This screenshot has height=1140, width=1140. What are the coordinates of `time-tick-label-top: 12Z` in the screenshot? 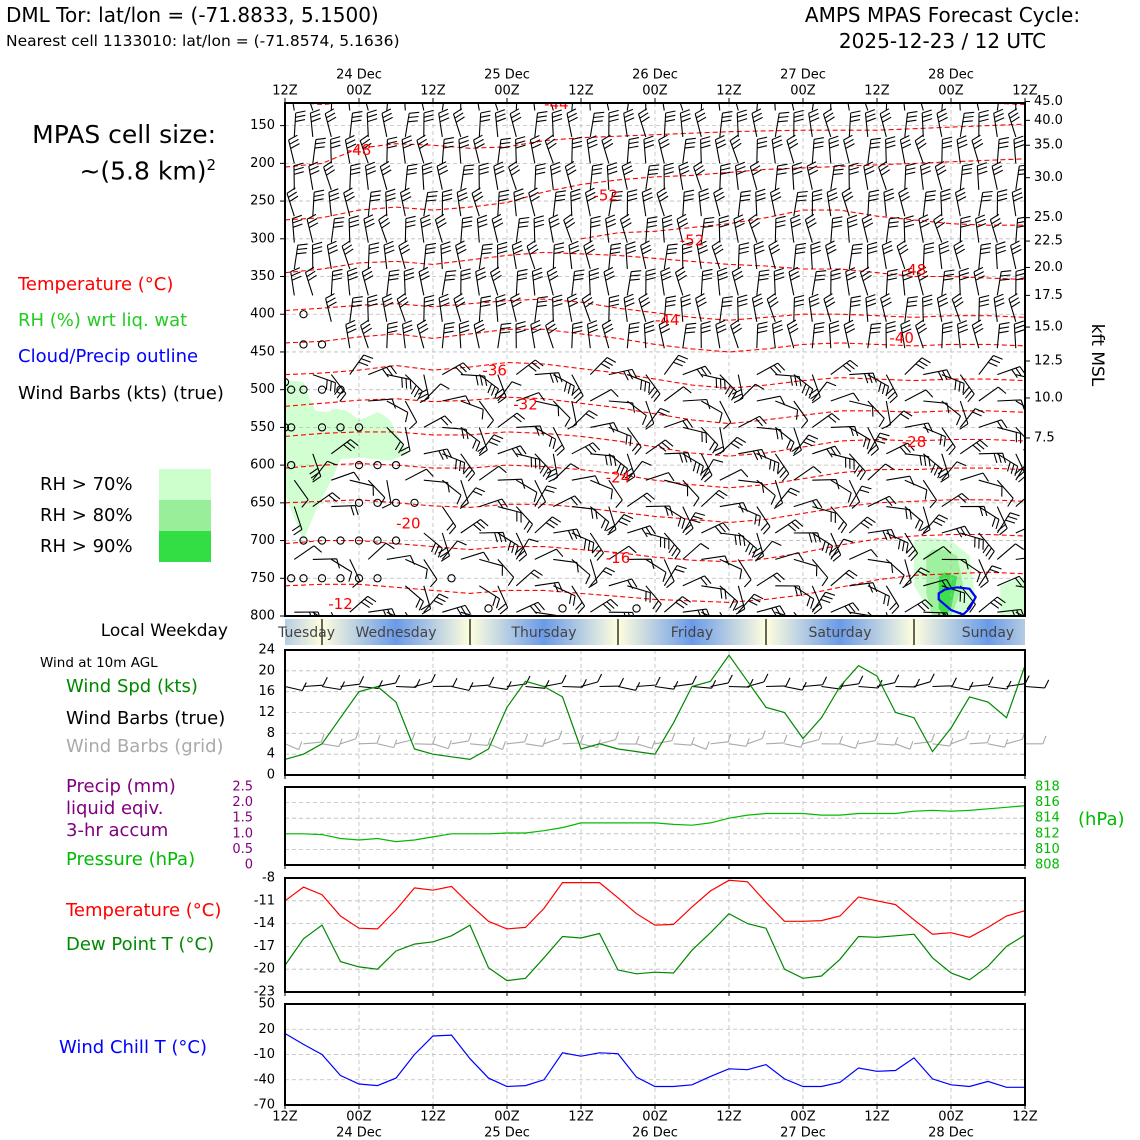 It's located at (877, 91).